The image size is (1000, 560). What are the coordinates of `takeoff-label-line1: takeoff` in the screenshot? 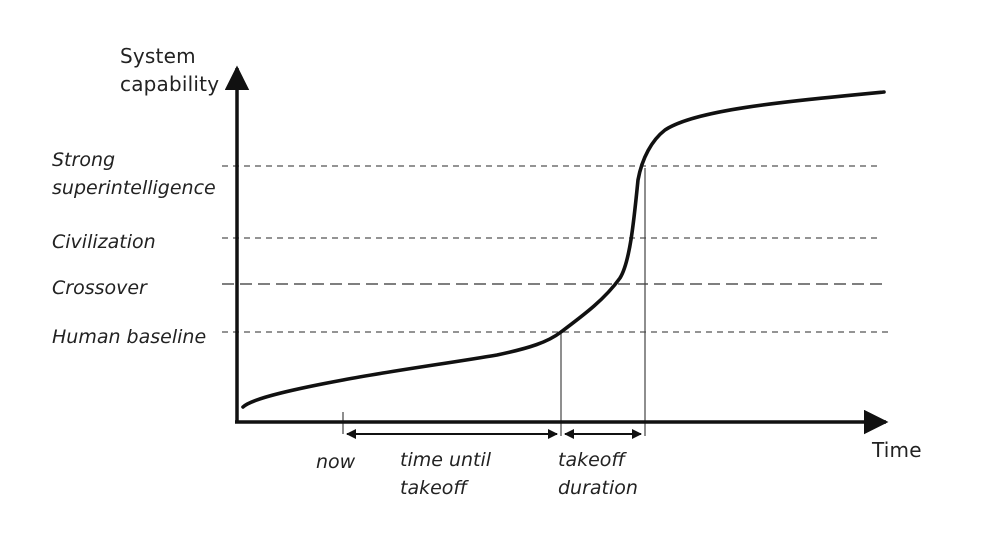 It's located at (592, 460).